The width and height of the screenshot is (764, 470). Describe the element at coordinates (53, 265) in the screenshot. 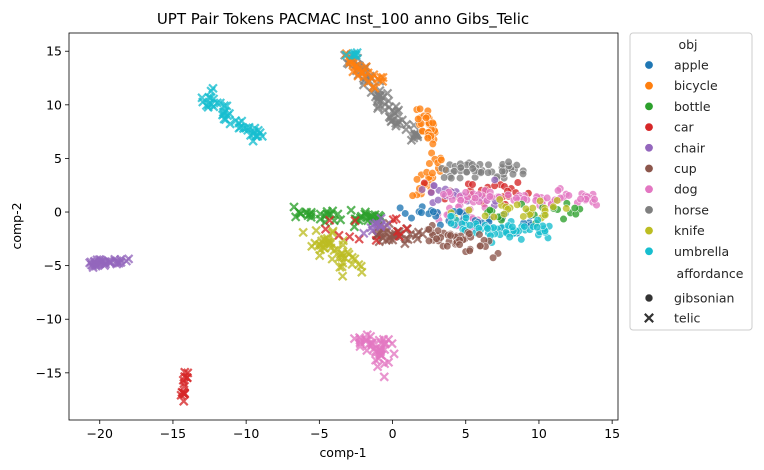

I see `y-tick-label: −5` at that location.